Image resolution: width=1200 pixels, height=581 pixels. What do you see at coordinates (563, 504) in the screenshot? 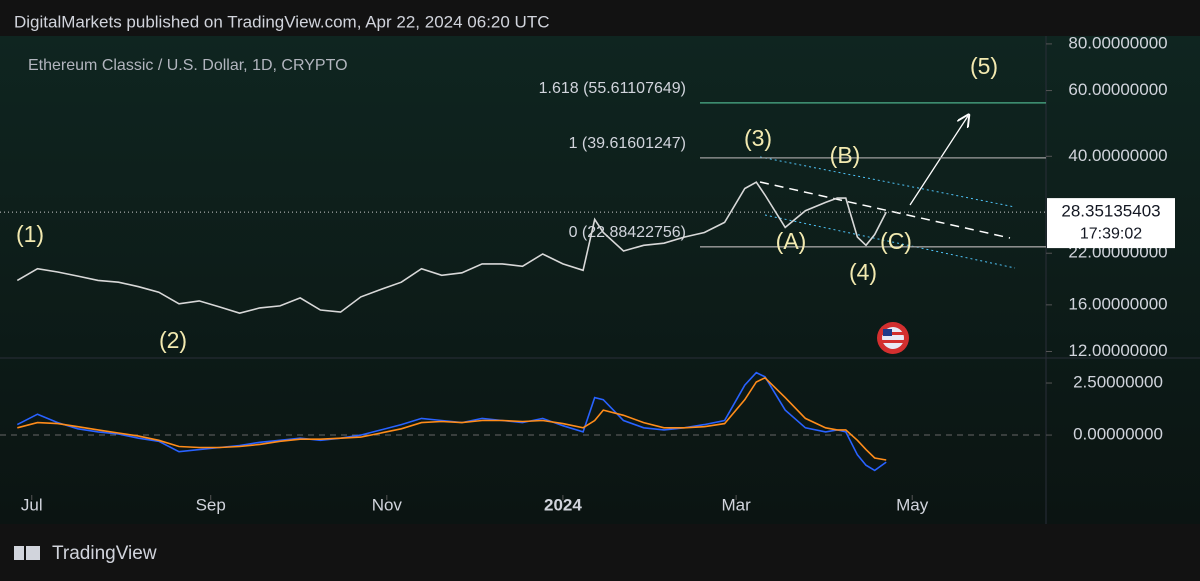
I see `x-tick-label: 2024` at bounding box center [563, 504].